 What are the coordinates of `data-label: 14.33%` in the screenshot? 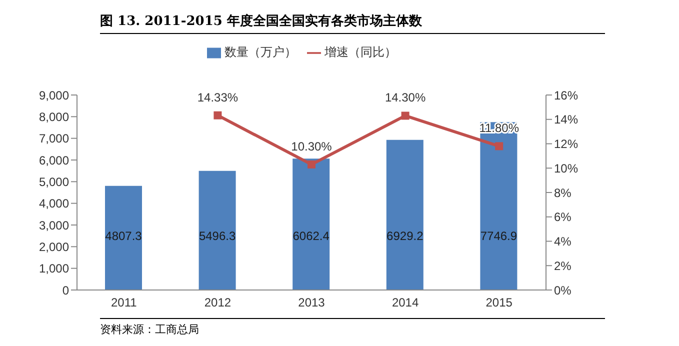 It's located at (217, 97).